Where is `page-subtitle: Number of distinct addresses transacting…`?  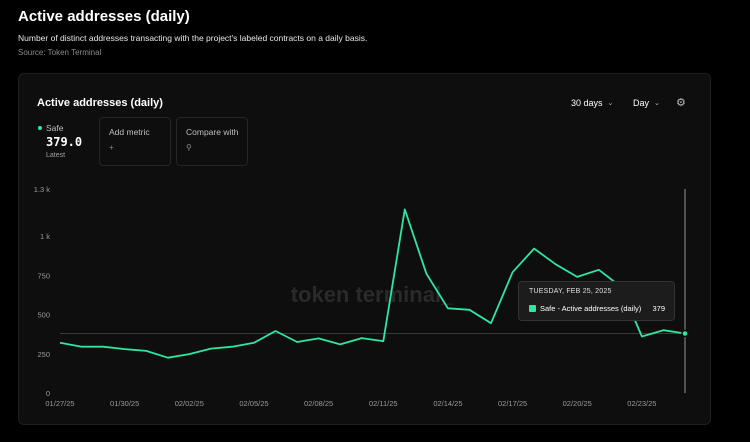 page-subtitle: Number of distinct addresses transacting… is located at coordinates (193, 38).